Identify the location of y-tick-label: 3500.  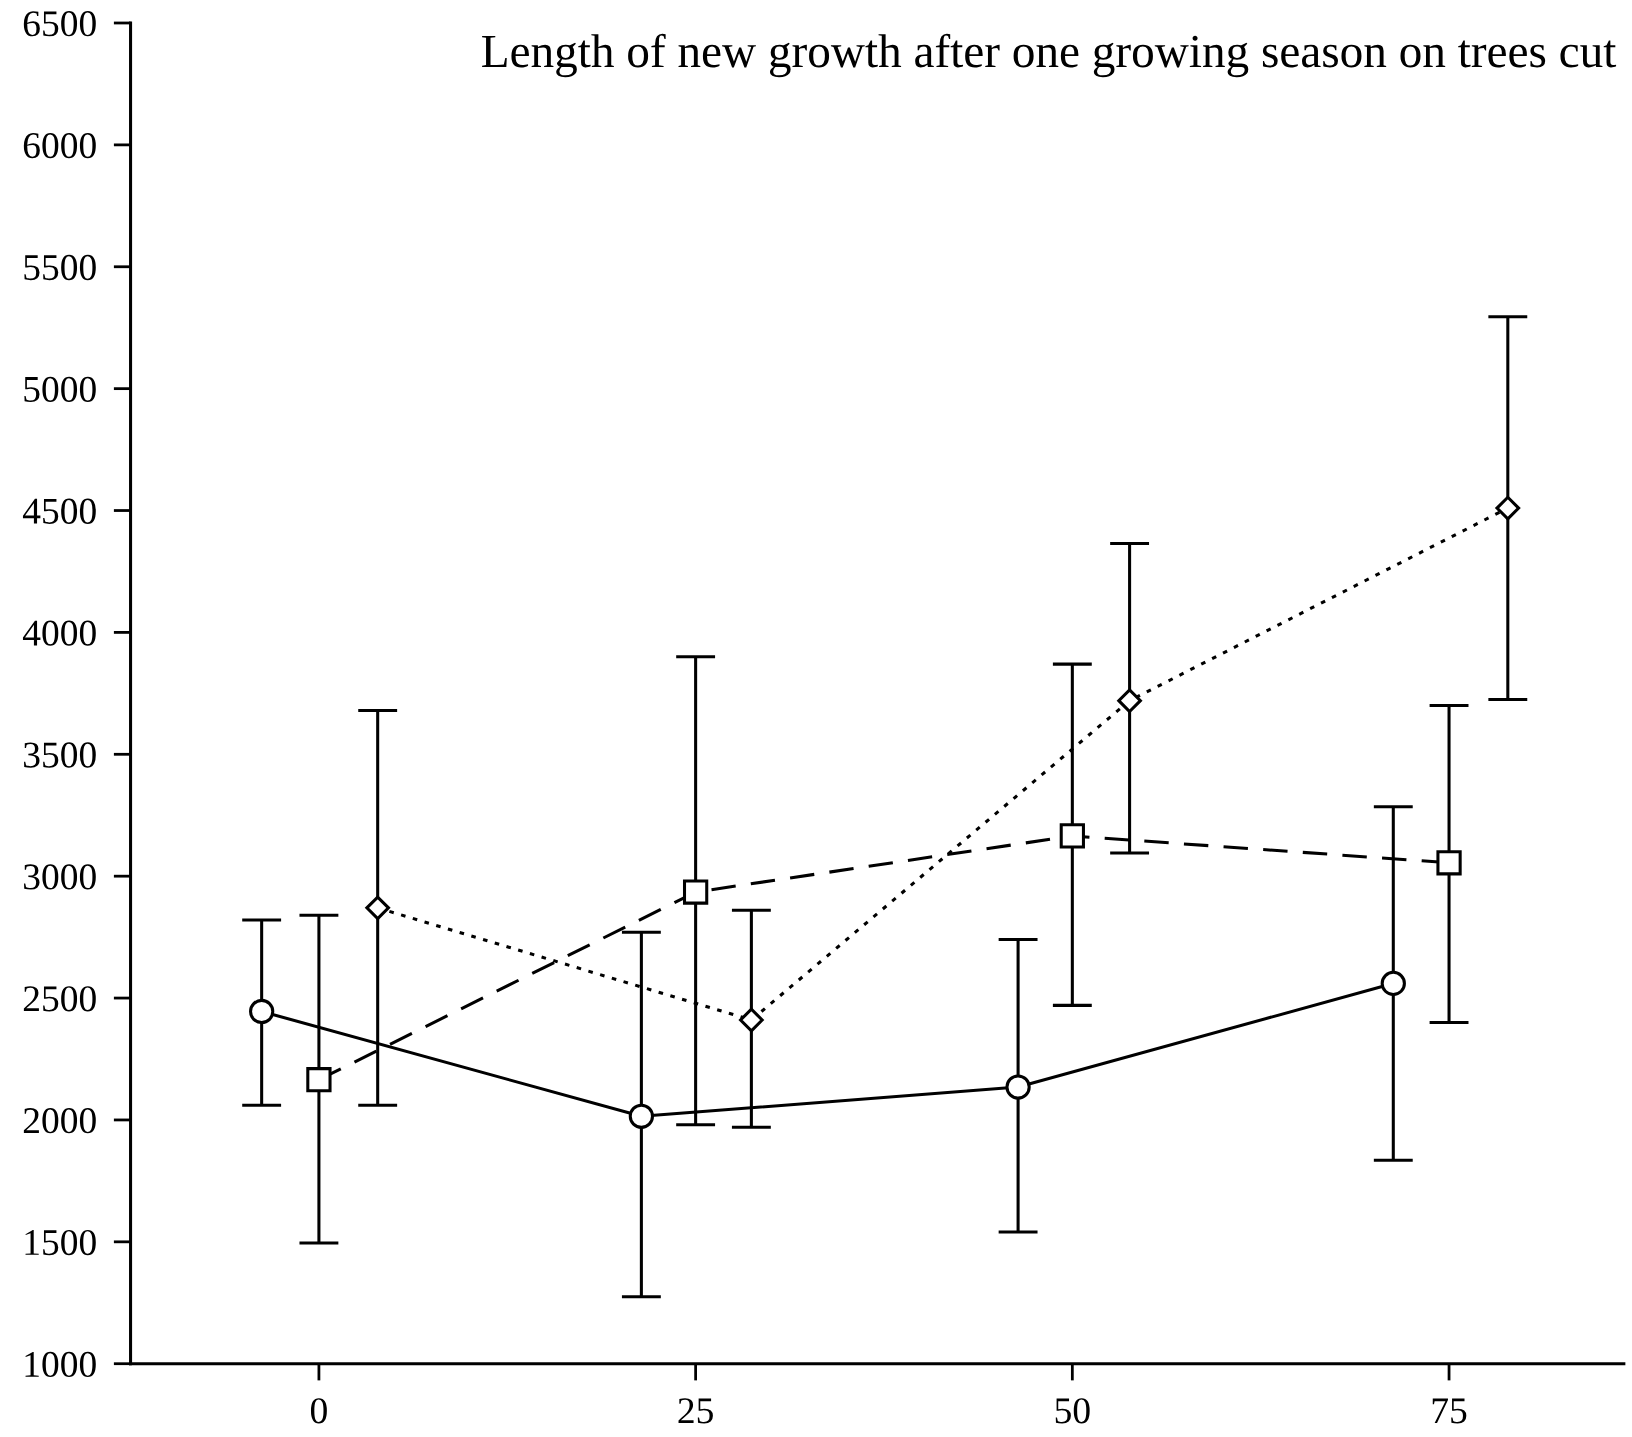
(60, 755).